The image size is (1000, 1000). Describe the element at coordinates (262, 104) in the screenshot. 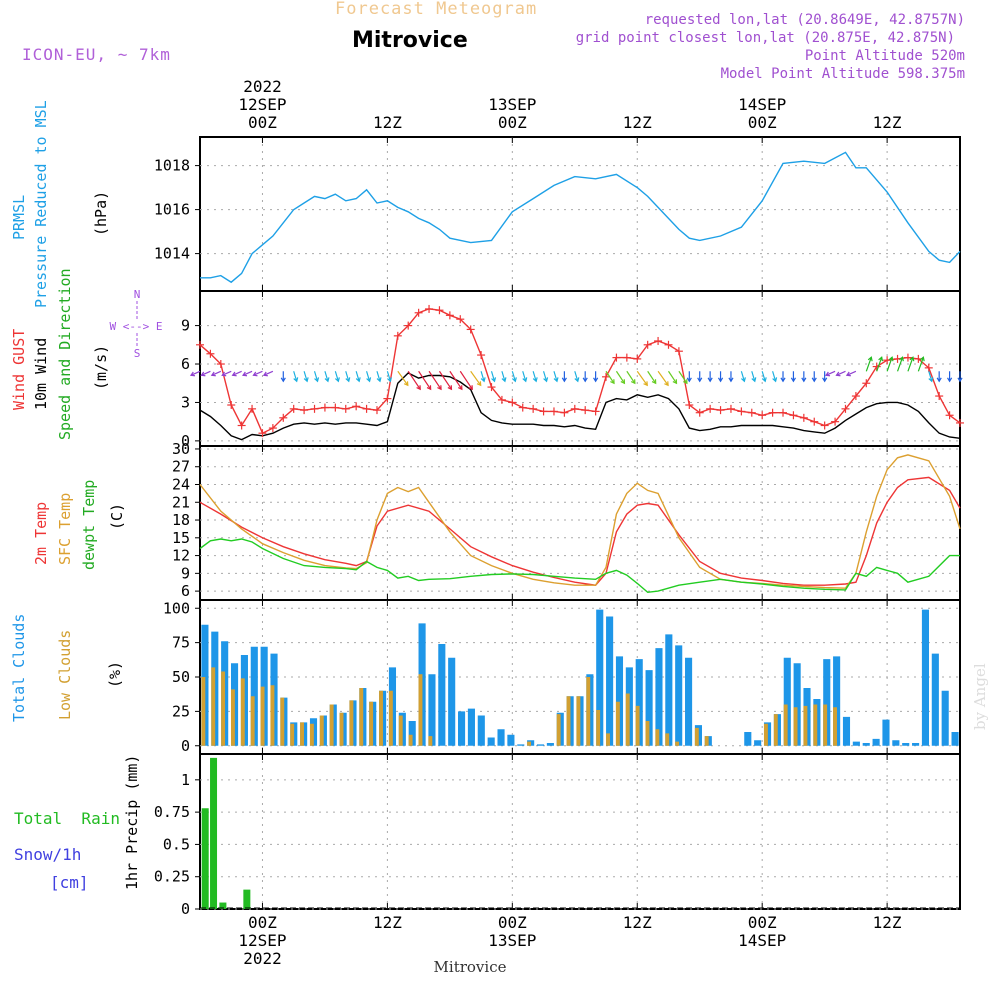

I see `top-time-label: 12SEP` at that location.